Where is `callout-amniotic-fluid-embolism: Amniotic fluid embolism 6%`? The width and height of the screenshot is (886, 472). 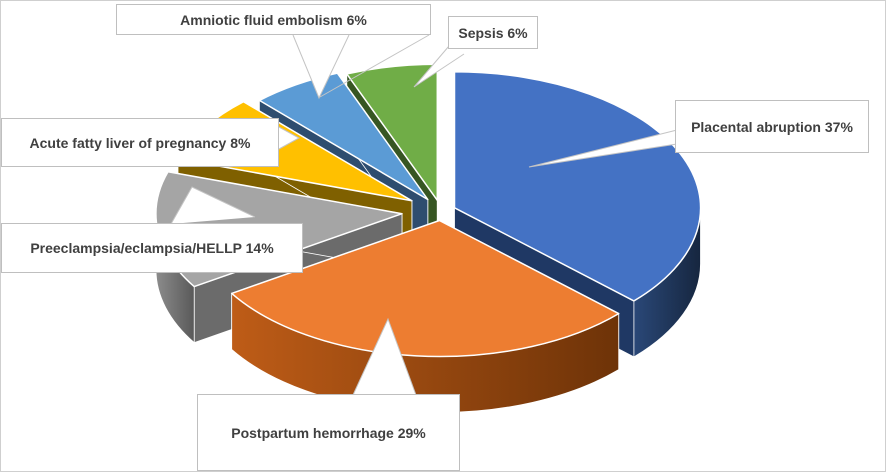
callout-amniotic-fluid-embolism: Amniotic fluid embolism 6% is located at coordinates (273, 19).